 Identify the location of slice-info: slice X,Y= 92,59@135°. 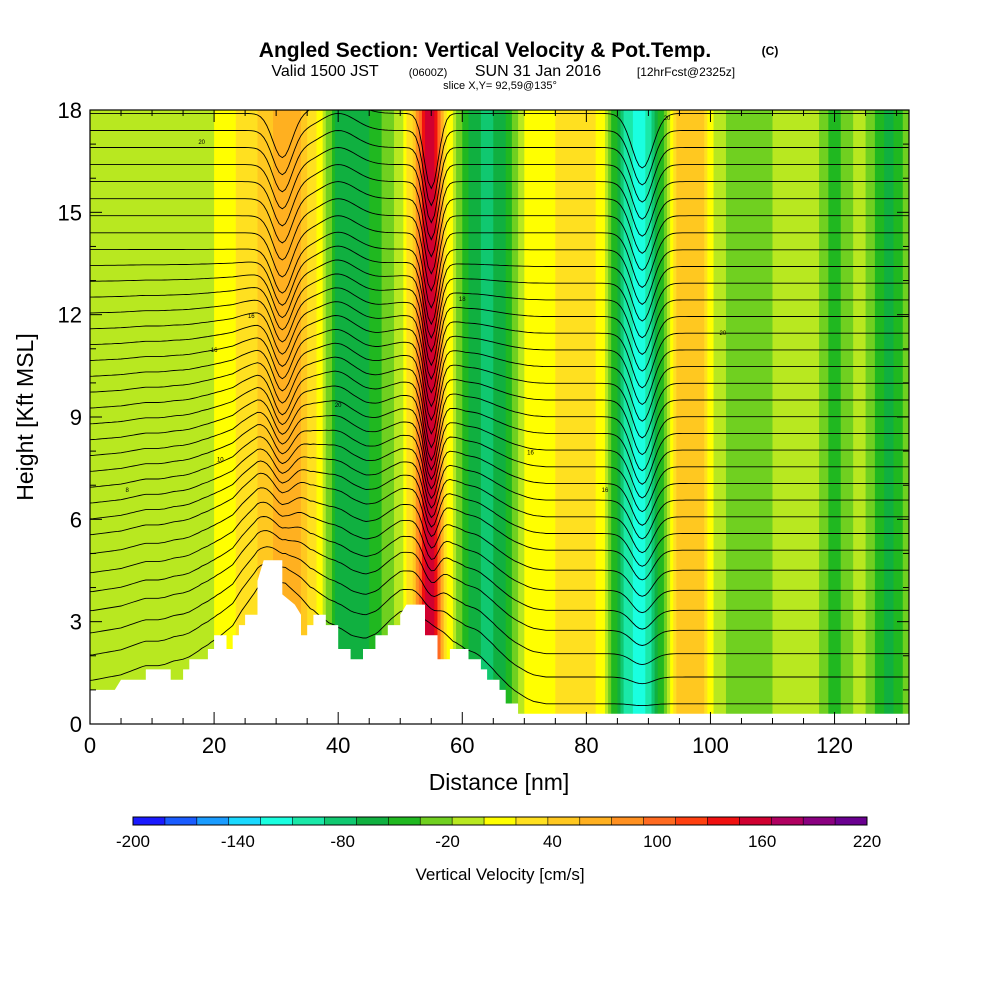
(500, 86).